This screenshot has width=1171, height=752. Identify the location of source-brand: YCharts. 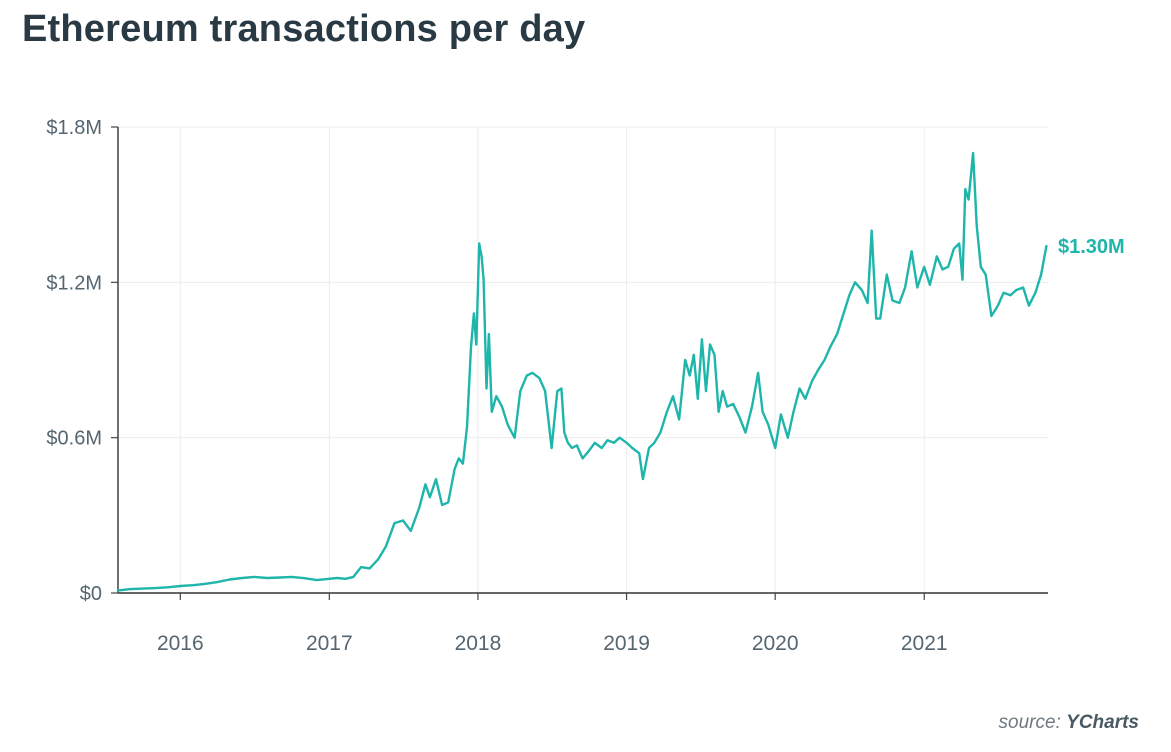
(1102, 722).